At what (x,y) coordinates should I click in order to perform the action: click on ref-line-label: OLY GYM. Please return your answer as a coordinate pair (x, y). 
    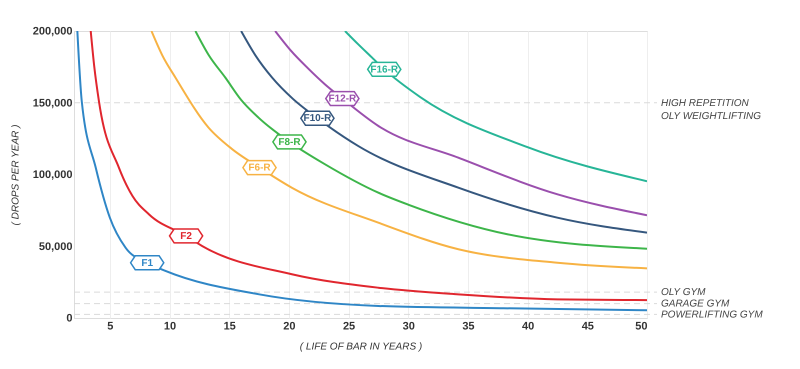
    Looking at the image, I should click on (683, 292).